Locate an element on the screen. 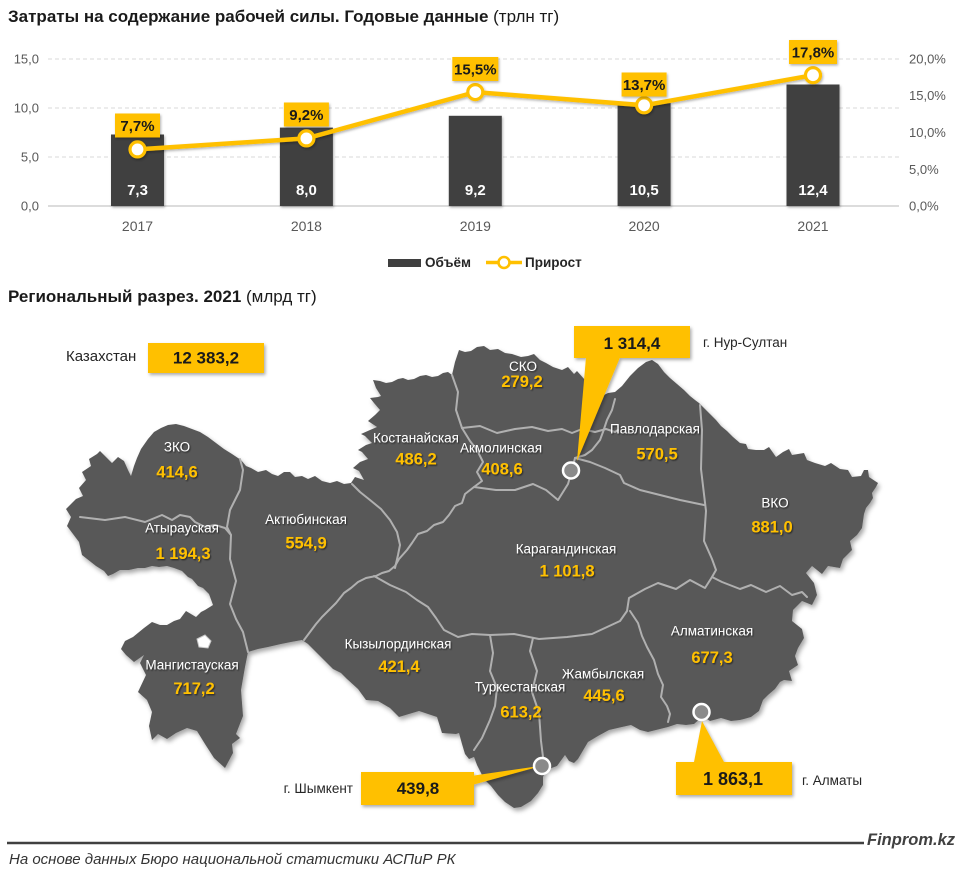 Image resolution: width=962 pixels, height=872 pixels. svg-text: 13,7% is located at coordinates (644, 85).